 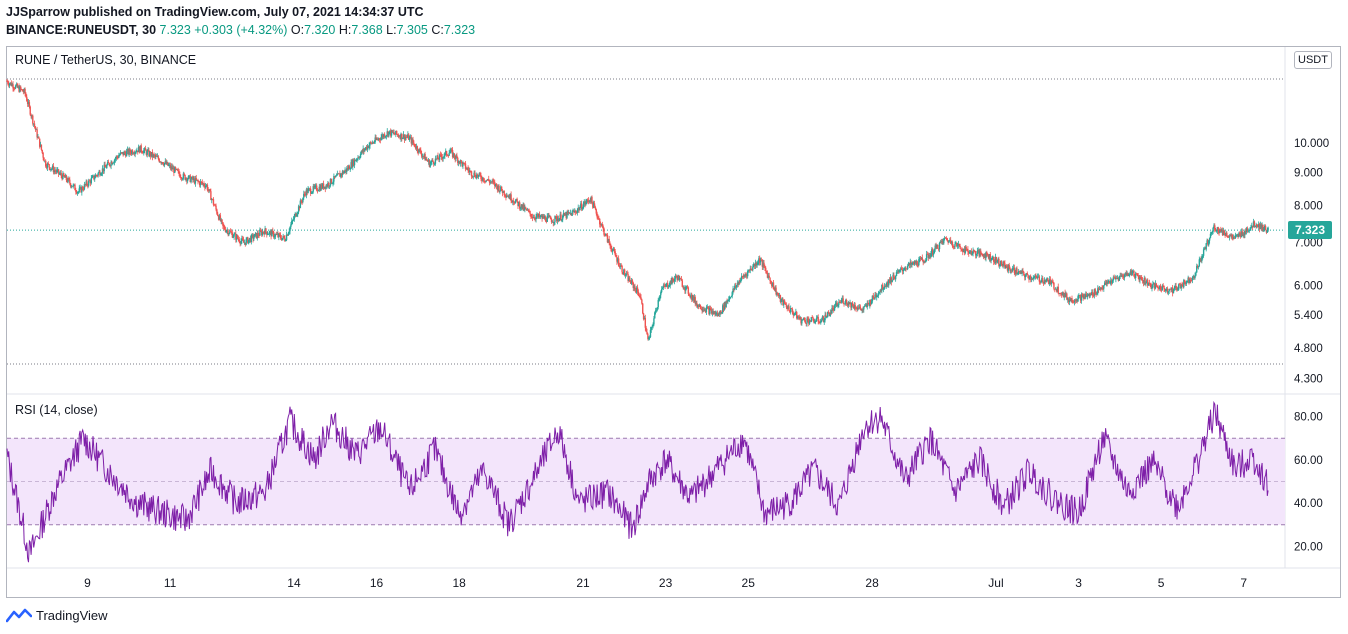 I want to click on time-tick-label: 25, so click(x=749, y=583).